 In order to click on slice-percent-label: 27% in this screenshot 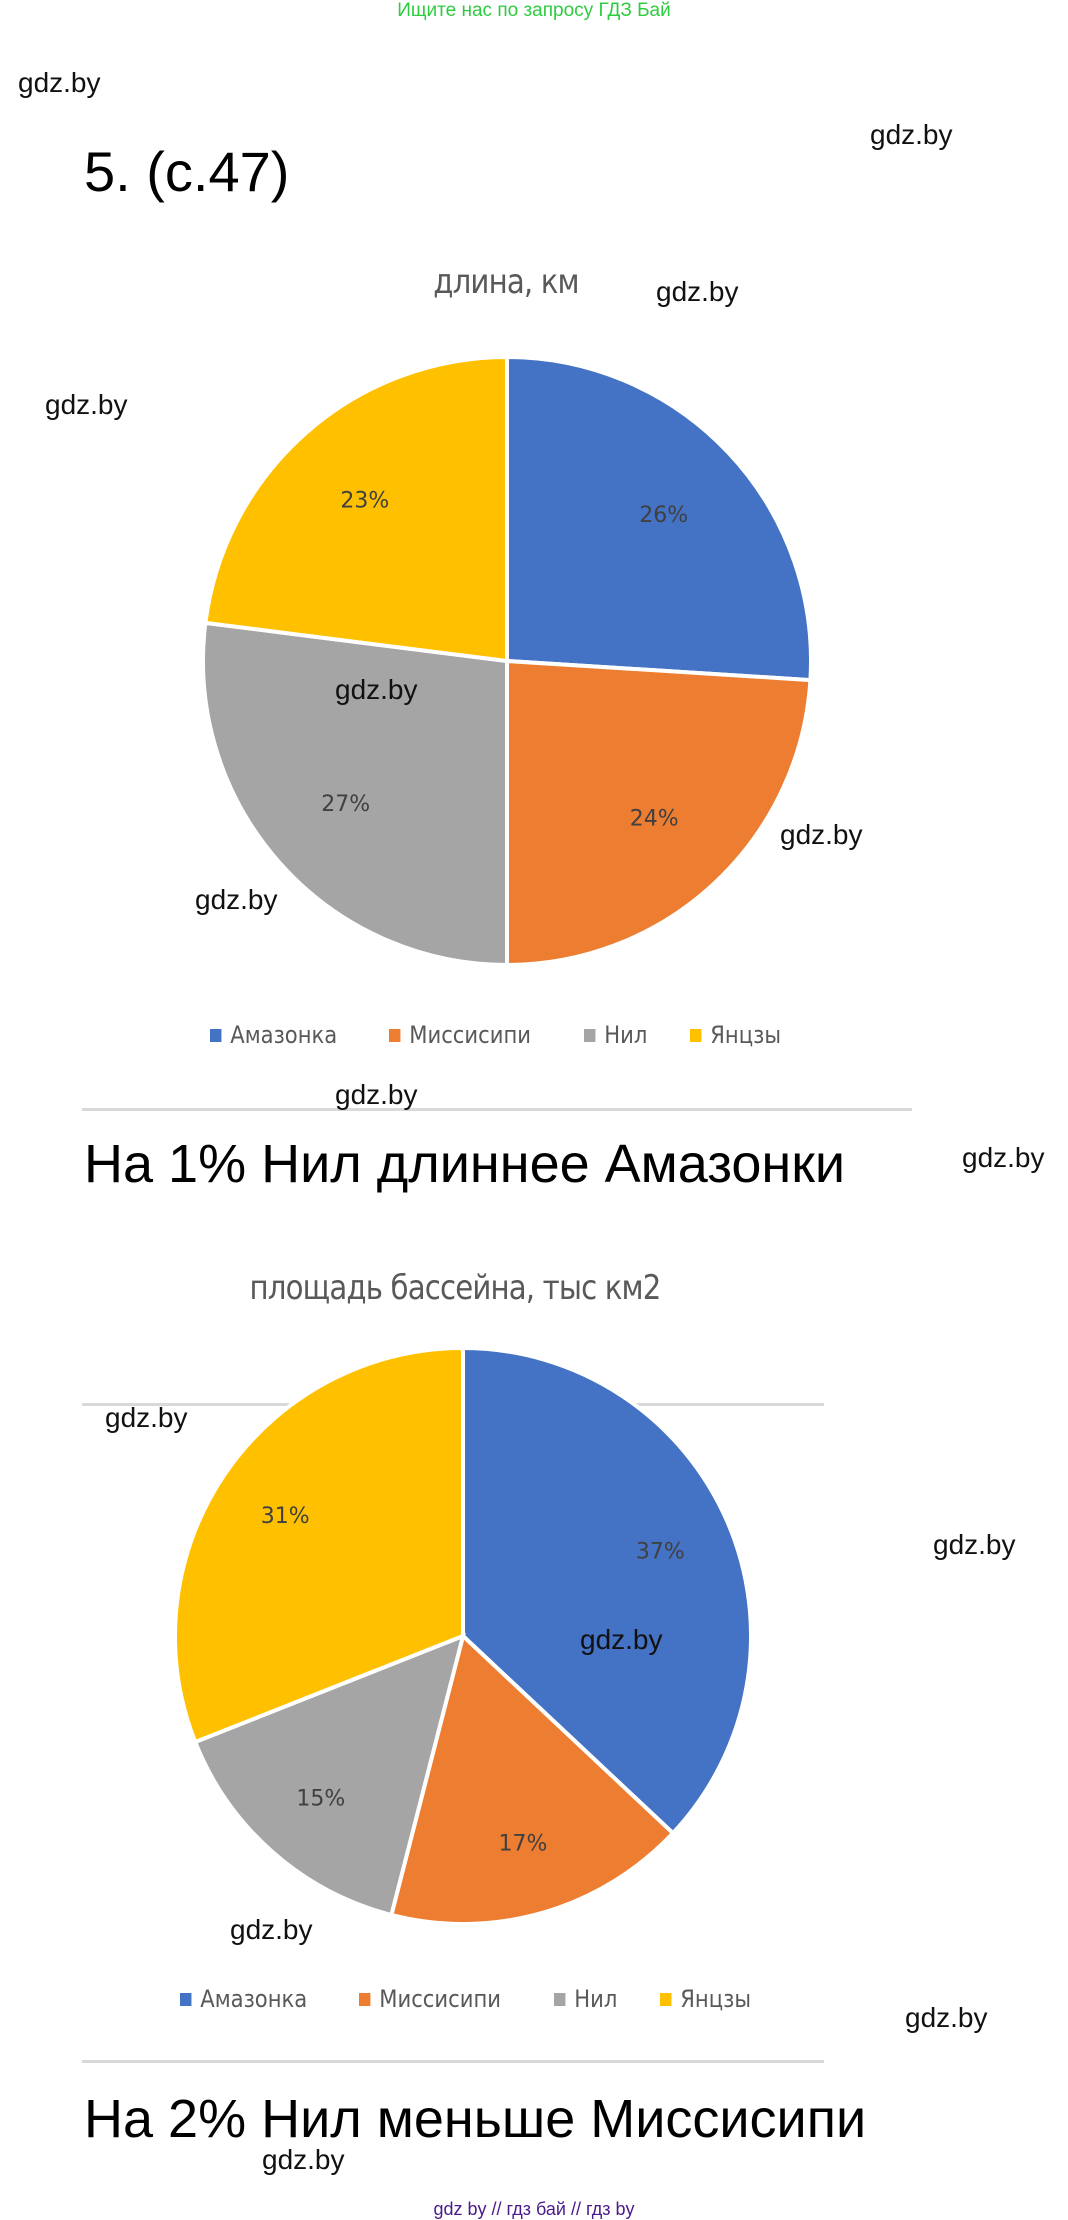, I will do `click(345, 804)`.